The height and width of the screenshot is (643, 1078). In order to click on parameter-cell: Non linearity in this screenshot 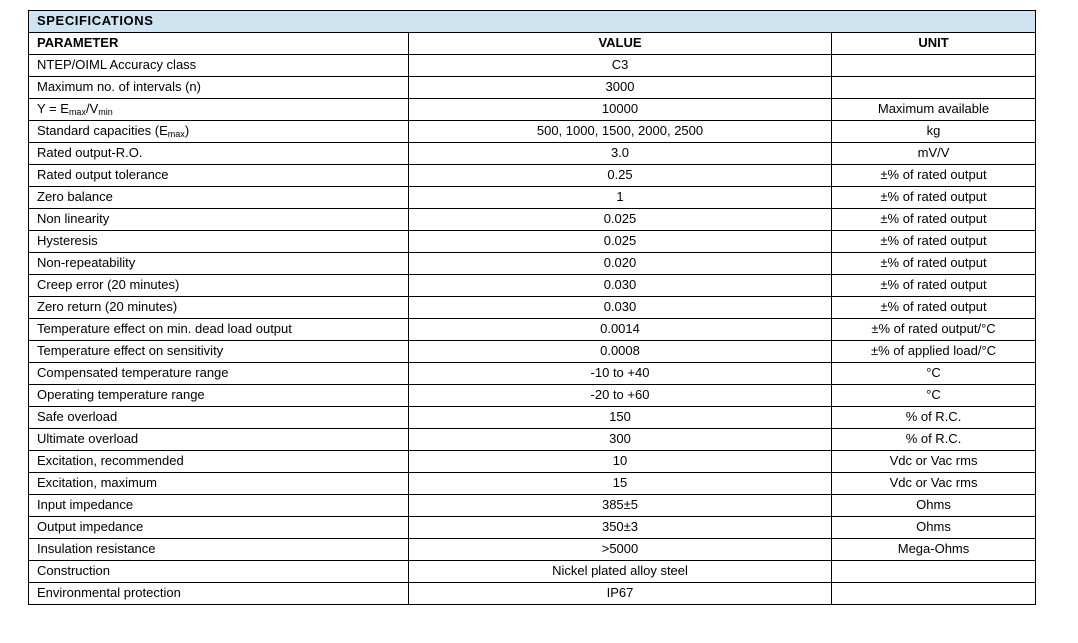, I will do `click(218, 219)`.